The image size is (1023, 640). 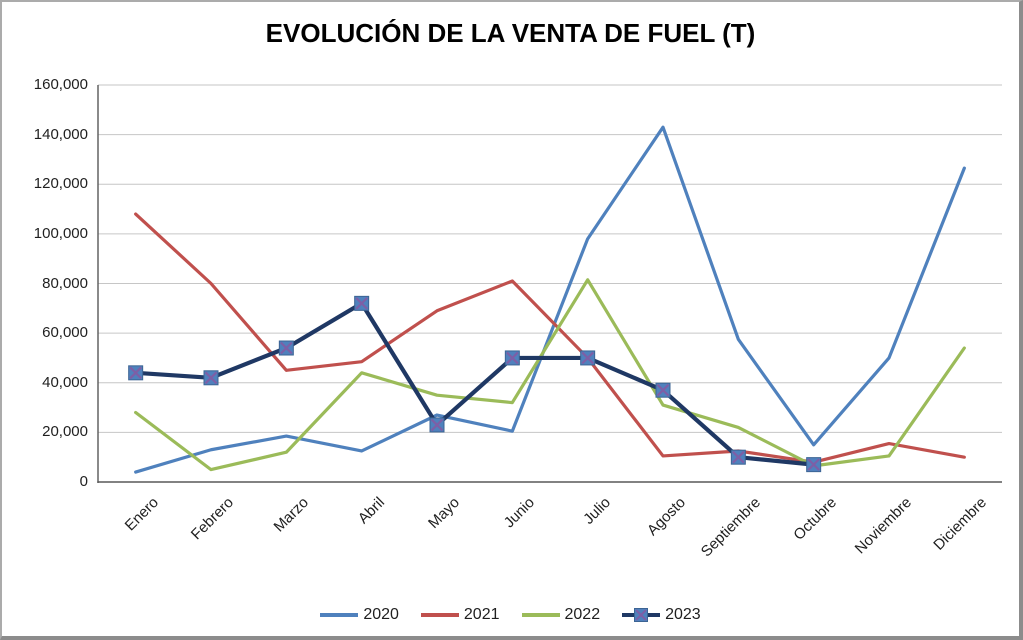 I want to click on legend-swatch-2020, so click(x=339, y=615).